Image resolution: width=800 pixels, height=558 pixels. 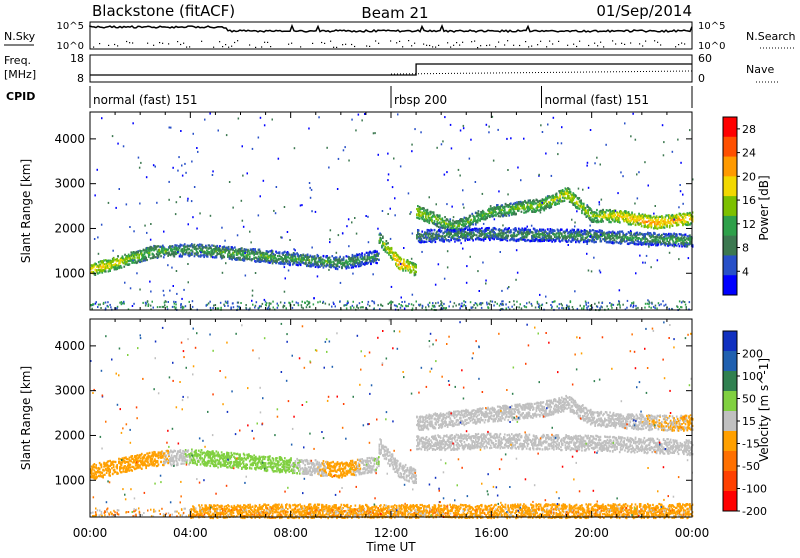 I want to click on freq-trace, so click(x=391, y=69).